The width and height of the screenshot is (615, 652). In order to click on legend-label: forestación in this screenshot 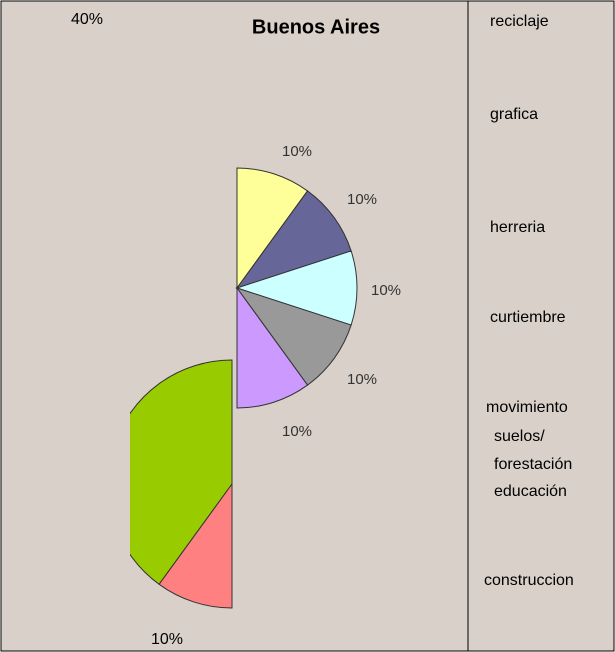, I will do `click(533, 464)`.